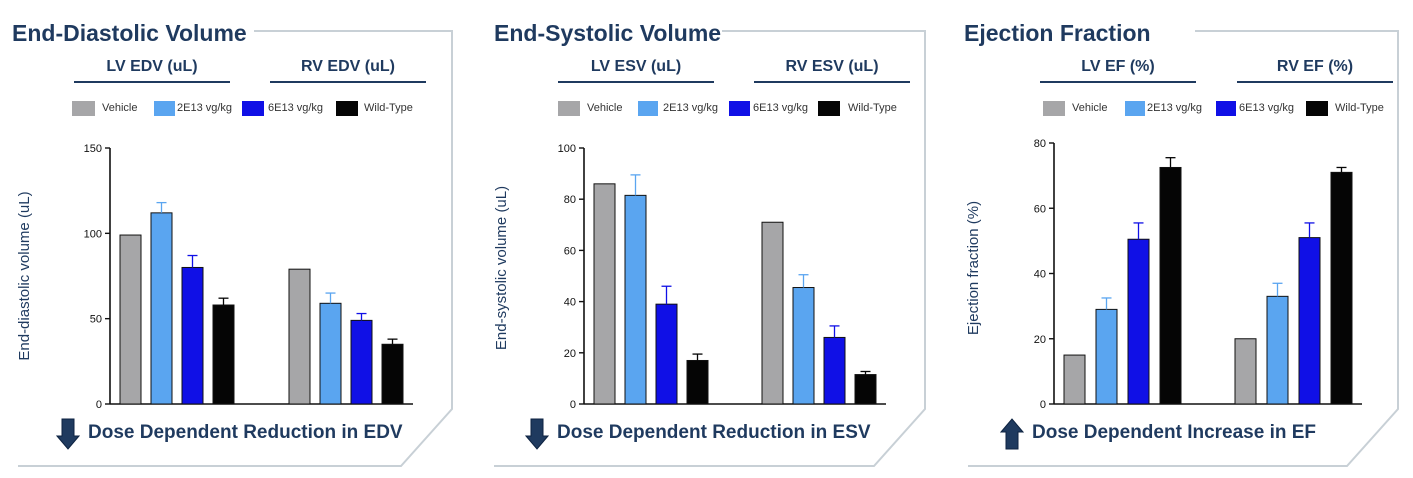 This screenshot has width=1413, height=478. What do you see at coordinates (1012, 434) in the screenshot?
I see `up-arrow-icon` at bounding box center [1012, 434].